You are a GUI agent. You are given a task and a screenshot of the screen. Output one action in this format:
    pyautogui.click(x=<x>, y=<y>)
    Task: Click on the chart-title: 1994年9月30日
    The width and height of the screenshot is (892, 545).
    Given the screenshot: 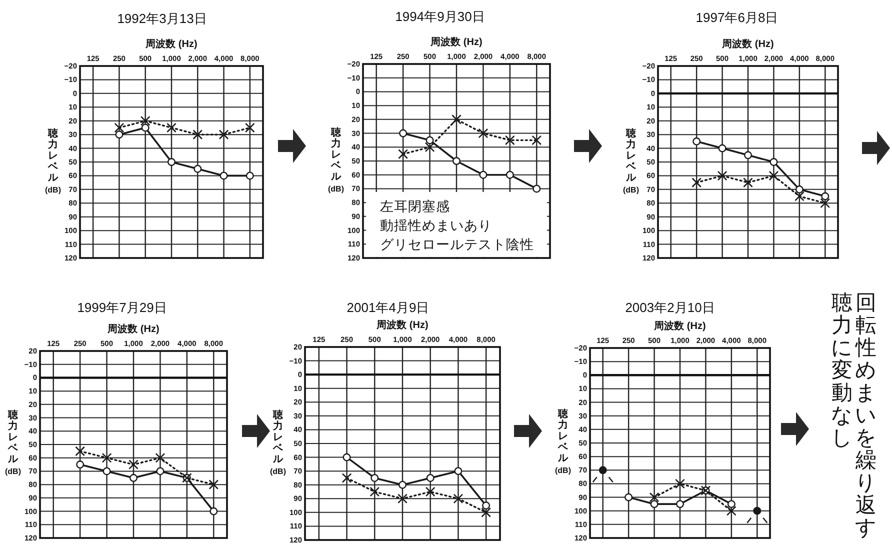 What is the action you would take?
    pyautogui.click(x=440, y=16)
    